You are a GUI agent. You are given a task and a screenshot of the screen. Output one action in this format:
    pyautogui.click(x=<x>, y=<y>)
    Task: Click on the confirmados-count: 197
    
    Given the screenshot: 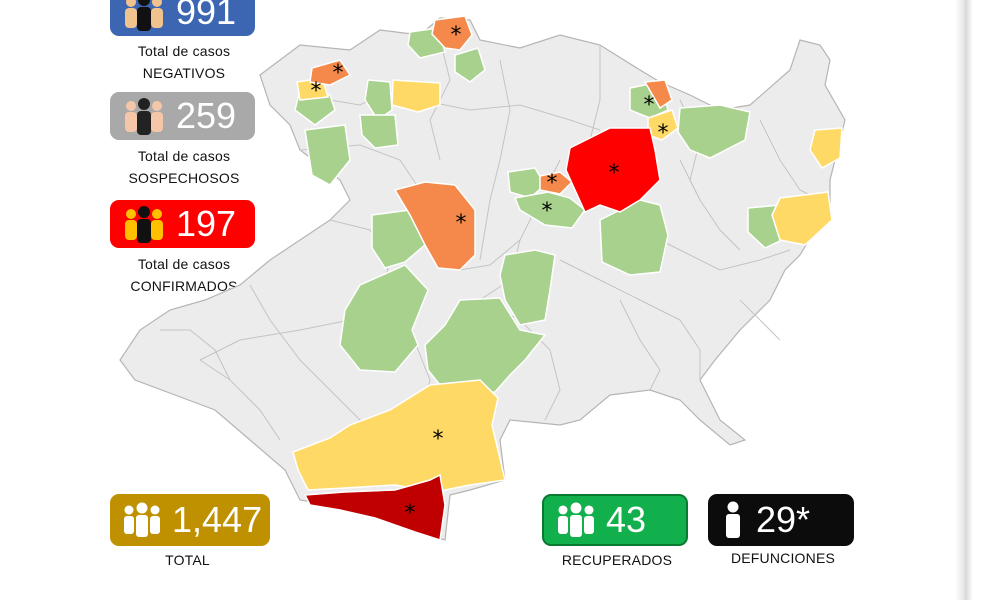 What is the action you would take?
    pyautogui.click(x=206, y=223)
    